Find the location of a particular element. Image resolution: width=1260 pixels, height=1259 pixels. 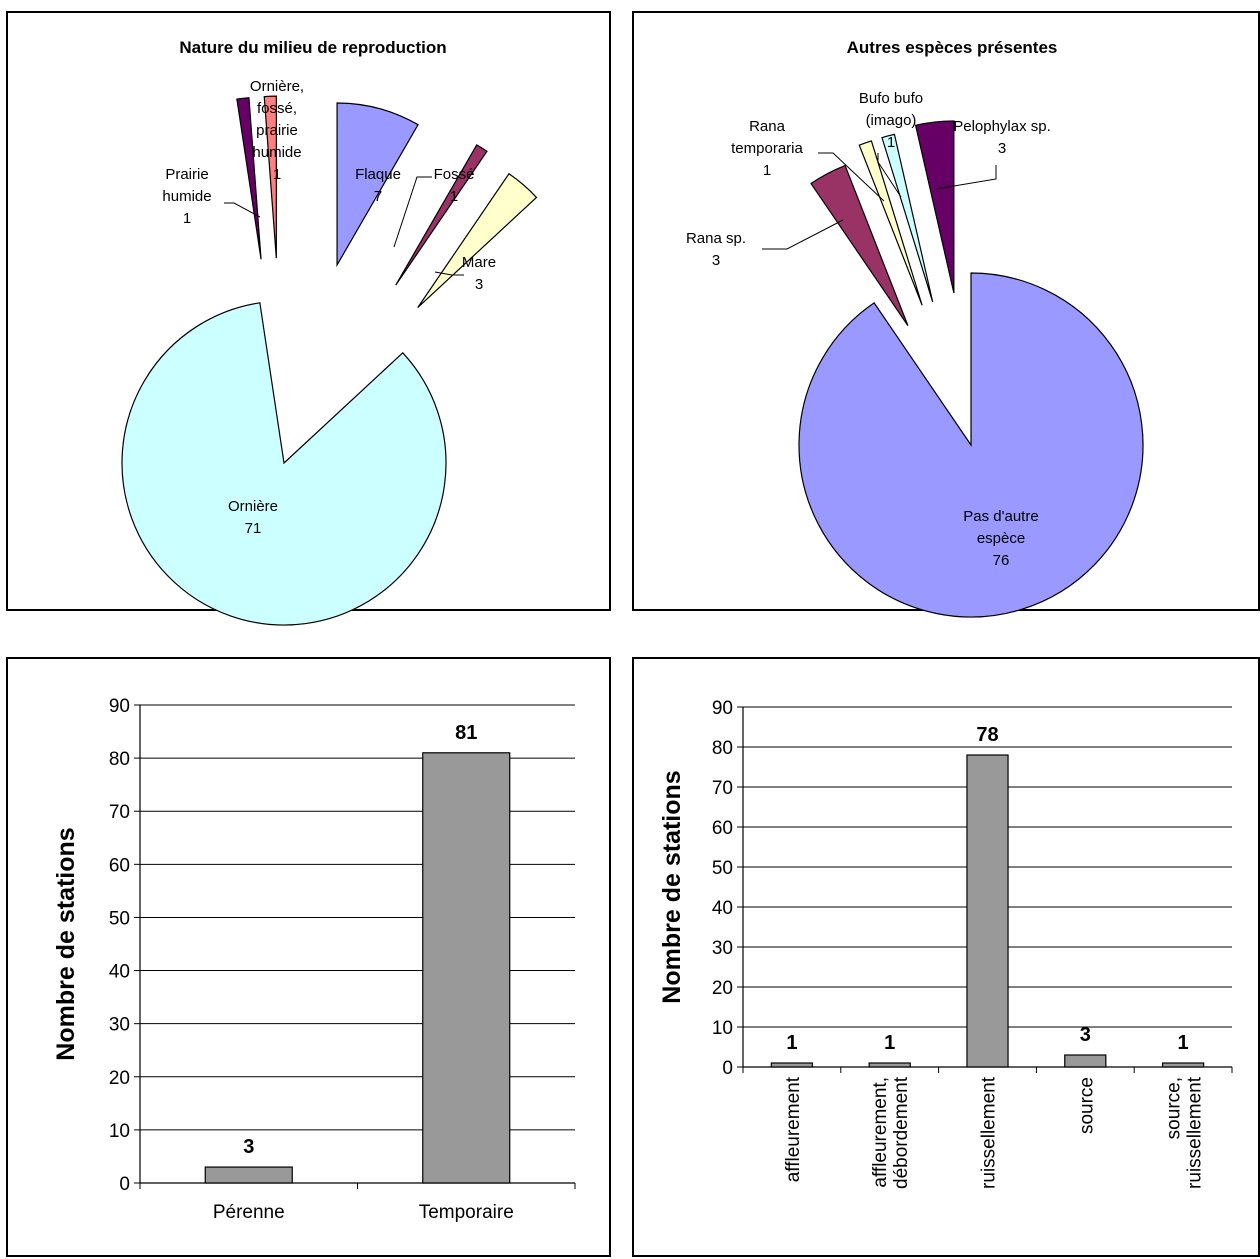

x-tick-label: source is located at coordinates (1086, 1105).